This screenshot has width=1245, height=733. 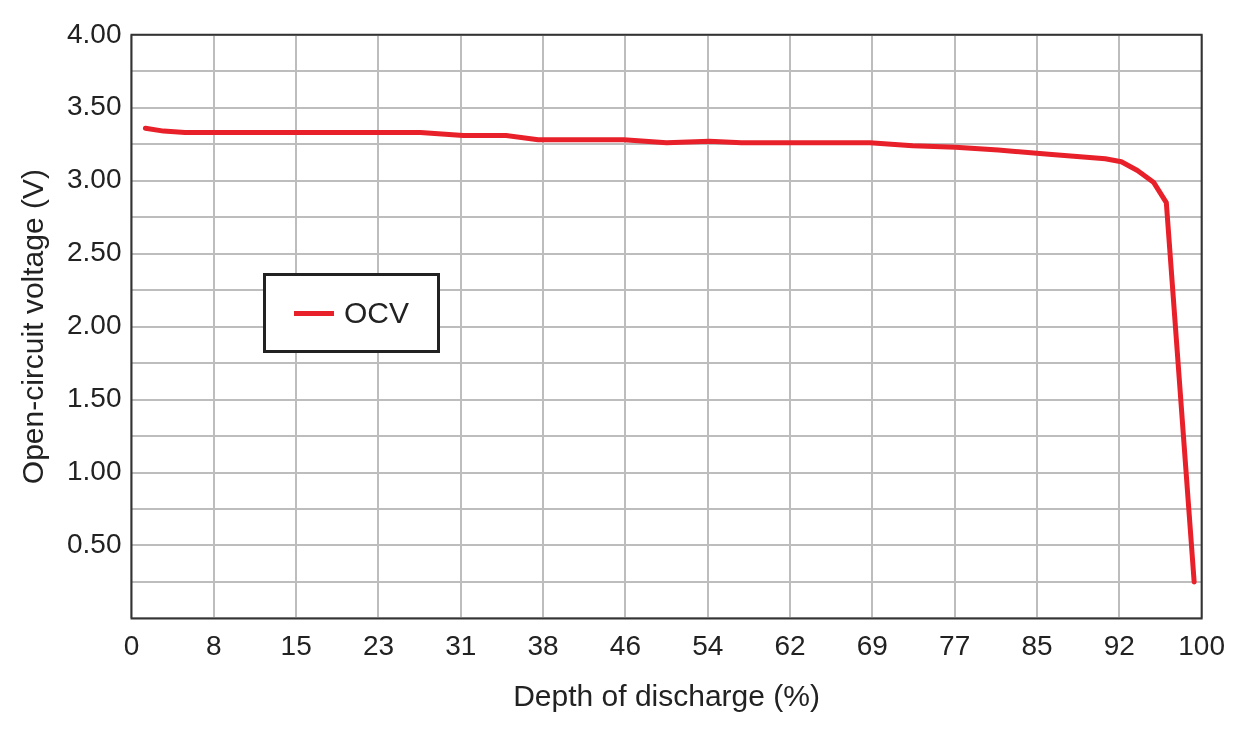 I want to click on y-tick-label: 2.50, so click(x=94, y=252).